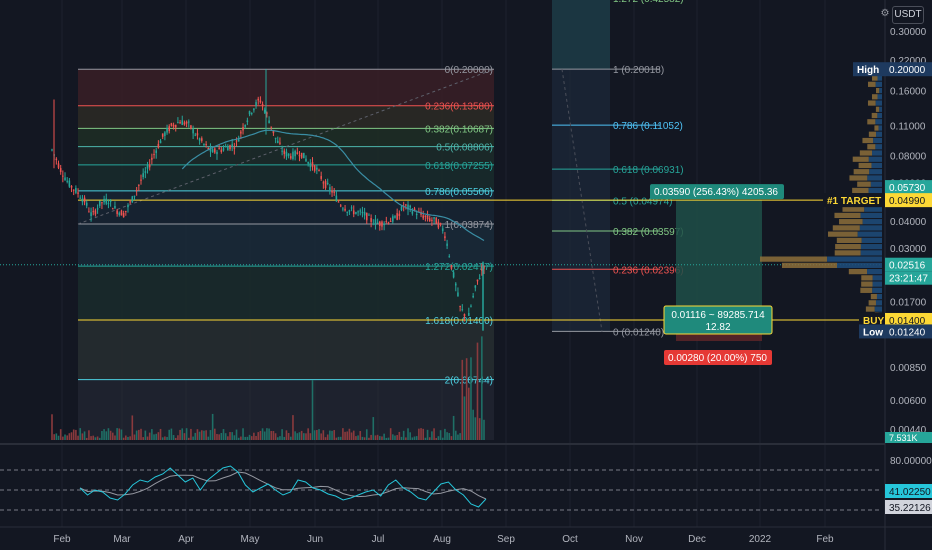  Describe the element at coordinates (581, 35) in the screenshot. I see `fib-right-zone` at that location.